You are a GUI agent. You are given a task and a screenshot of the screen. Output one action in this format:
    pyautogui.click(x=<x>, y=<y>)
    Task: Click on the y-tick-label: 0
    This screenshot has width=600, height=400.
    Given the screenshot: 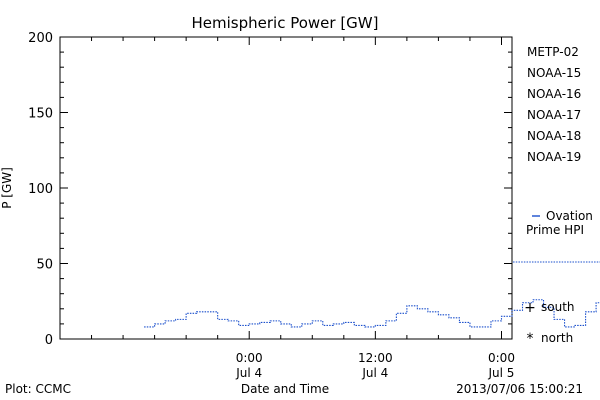 What is the action you would take?
    pyautogui.click(x=49, y=340)
    